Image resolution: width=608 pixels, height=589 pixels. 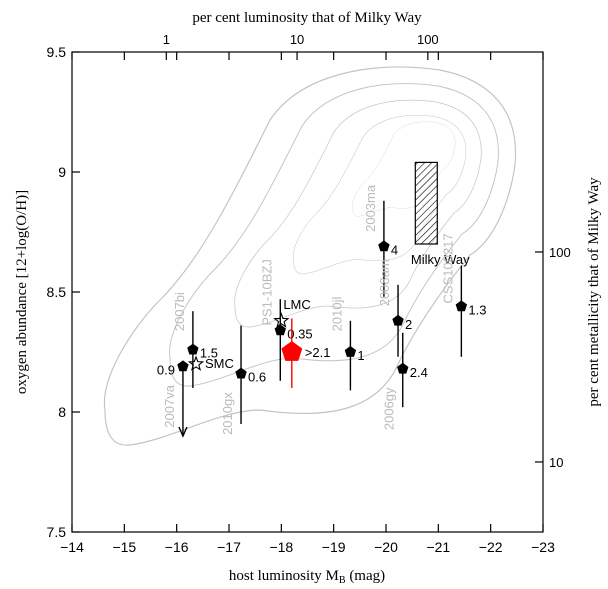 I want to click on x-tick-label: −21, so click(x=438, y=547).